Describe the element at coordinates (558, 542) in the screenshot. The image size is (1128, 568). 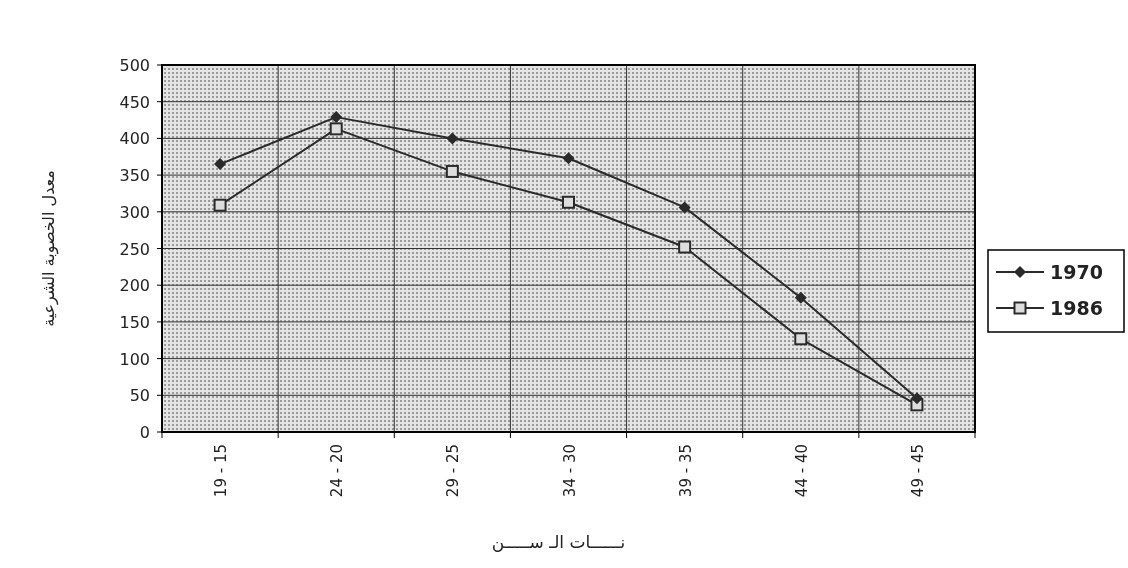
I see `x-axis-title: نــــــات الـ ســـــن` at that location.